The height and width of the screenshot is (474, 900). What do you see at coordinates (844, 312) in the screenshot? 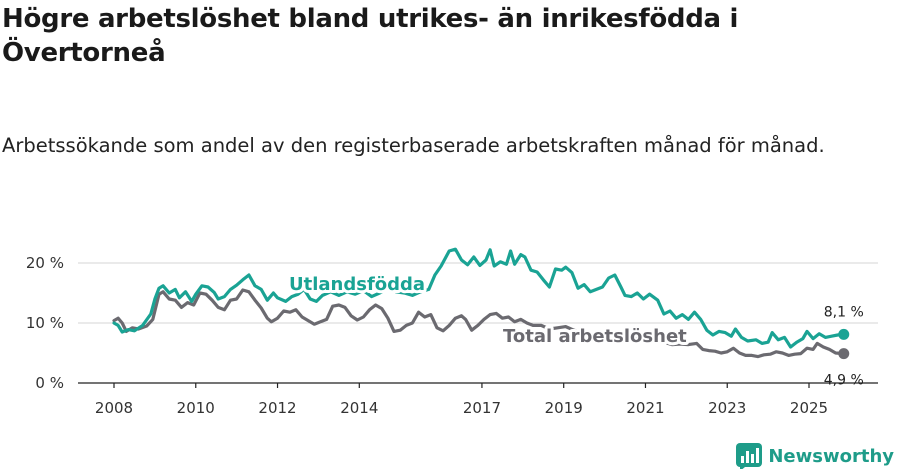
I see `end-label-utlandsfodda: 8,1 %` at bounding box center [844, 312].